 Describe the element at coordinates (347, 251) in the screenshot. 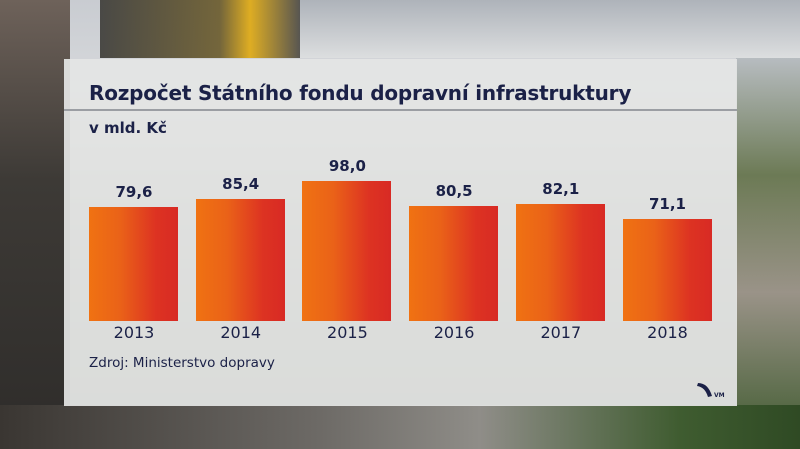

I see `bar-2015` at that location.